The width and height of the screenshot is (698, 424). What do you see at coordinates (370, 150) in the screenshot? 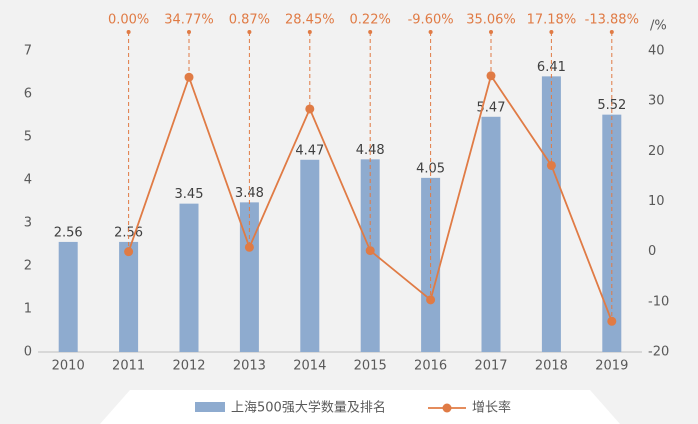
I see `bar-value-label: 4.48` at bounding box center [370, 150].